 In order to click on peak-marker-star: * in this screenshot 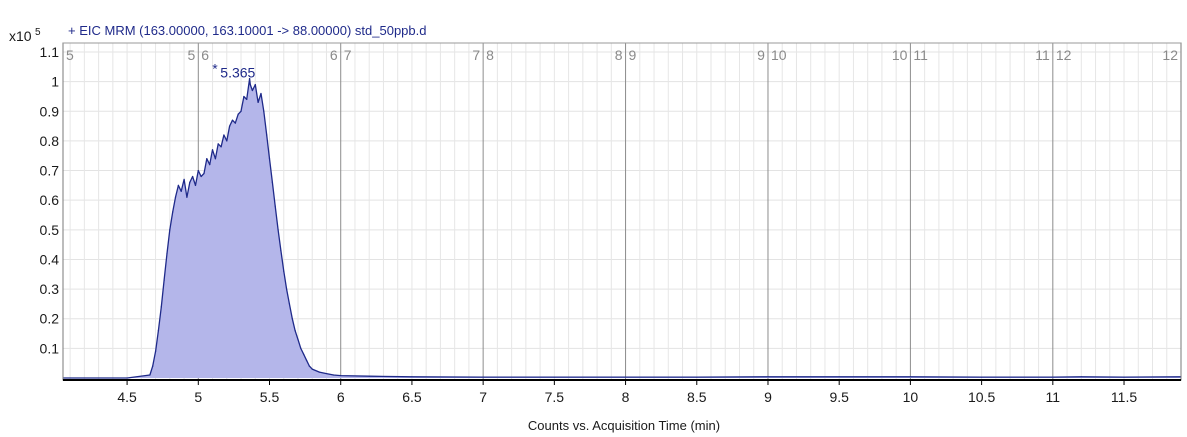, I will do `click(215, 69)`.